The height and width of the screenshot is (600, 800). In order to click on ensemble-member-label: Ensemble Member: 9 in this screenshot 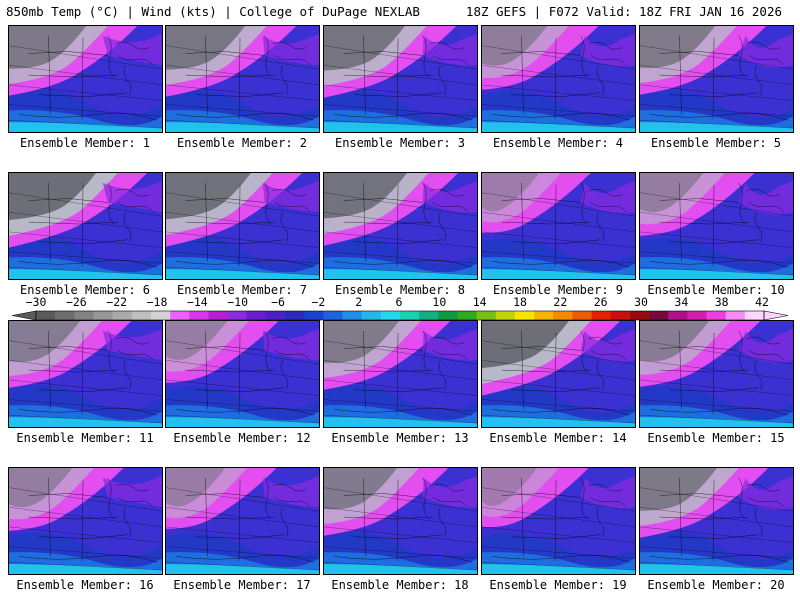, I will do `click(558, 290)`.